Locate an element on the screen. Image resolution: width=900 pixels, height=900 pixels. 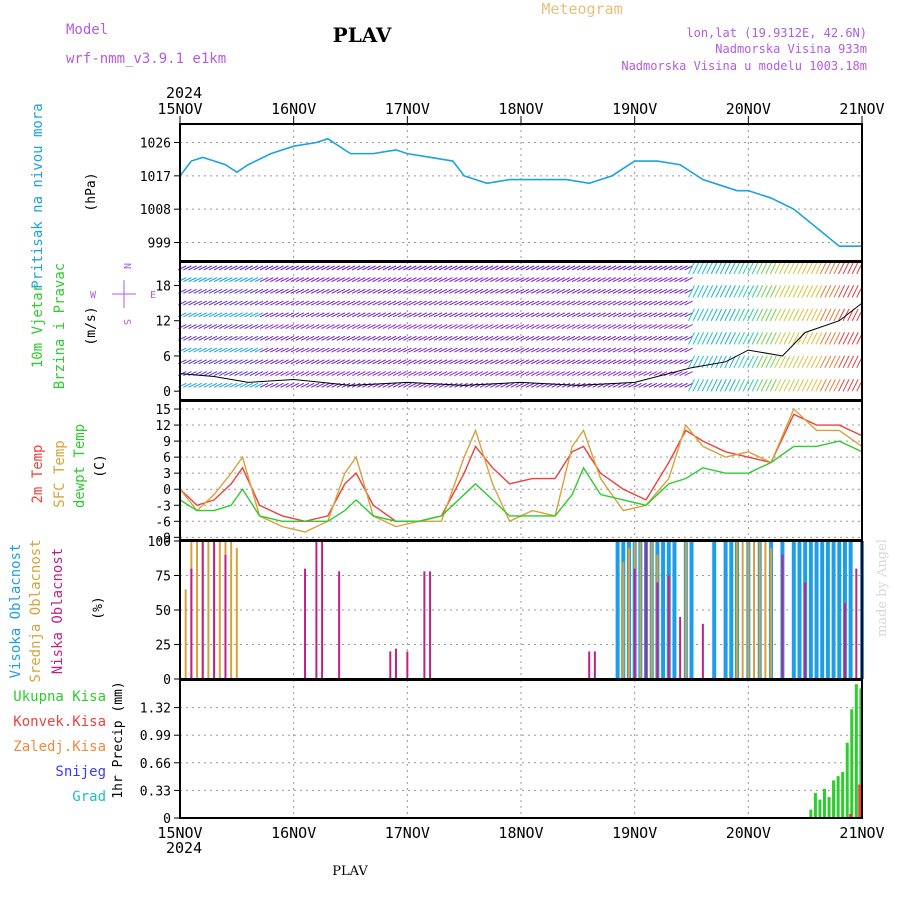
total-precip-bar is located at coordinates (829, 807).